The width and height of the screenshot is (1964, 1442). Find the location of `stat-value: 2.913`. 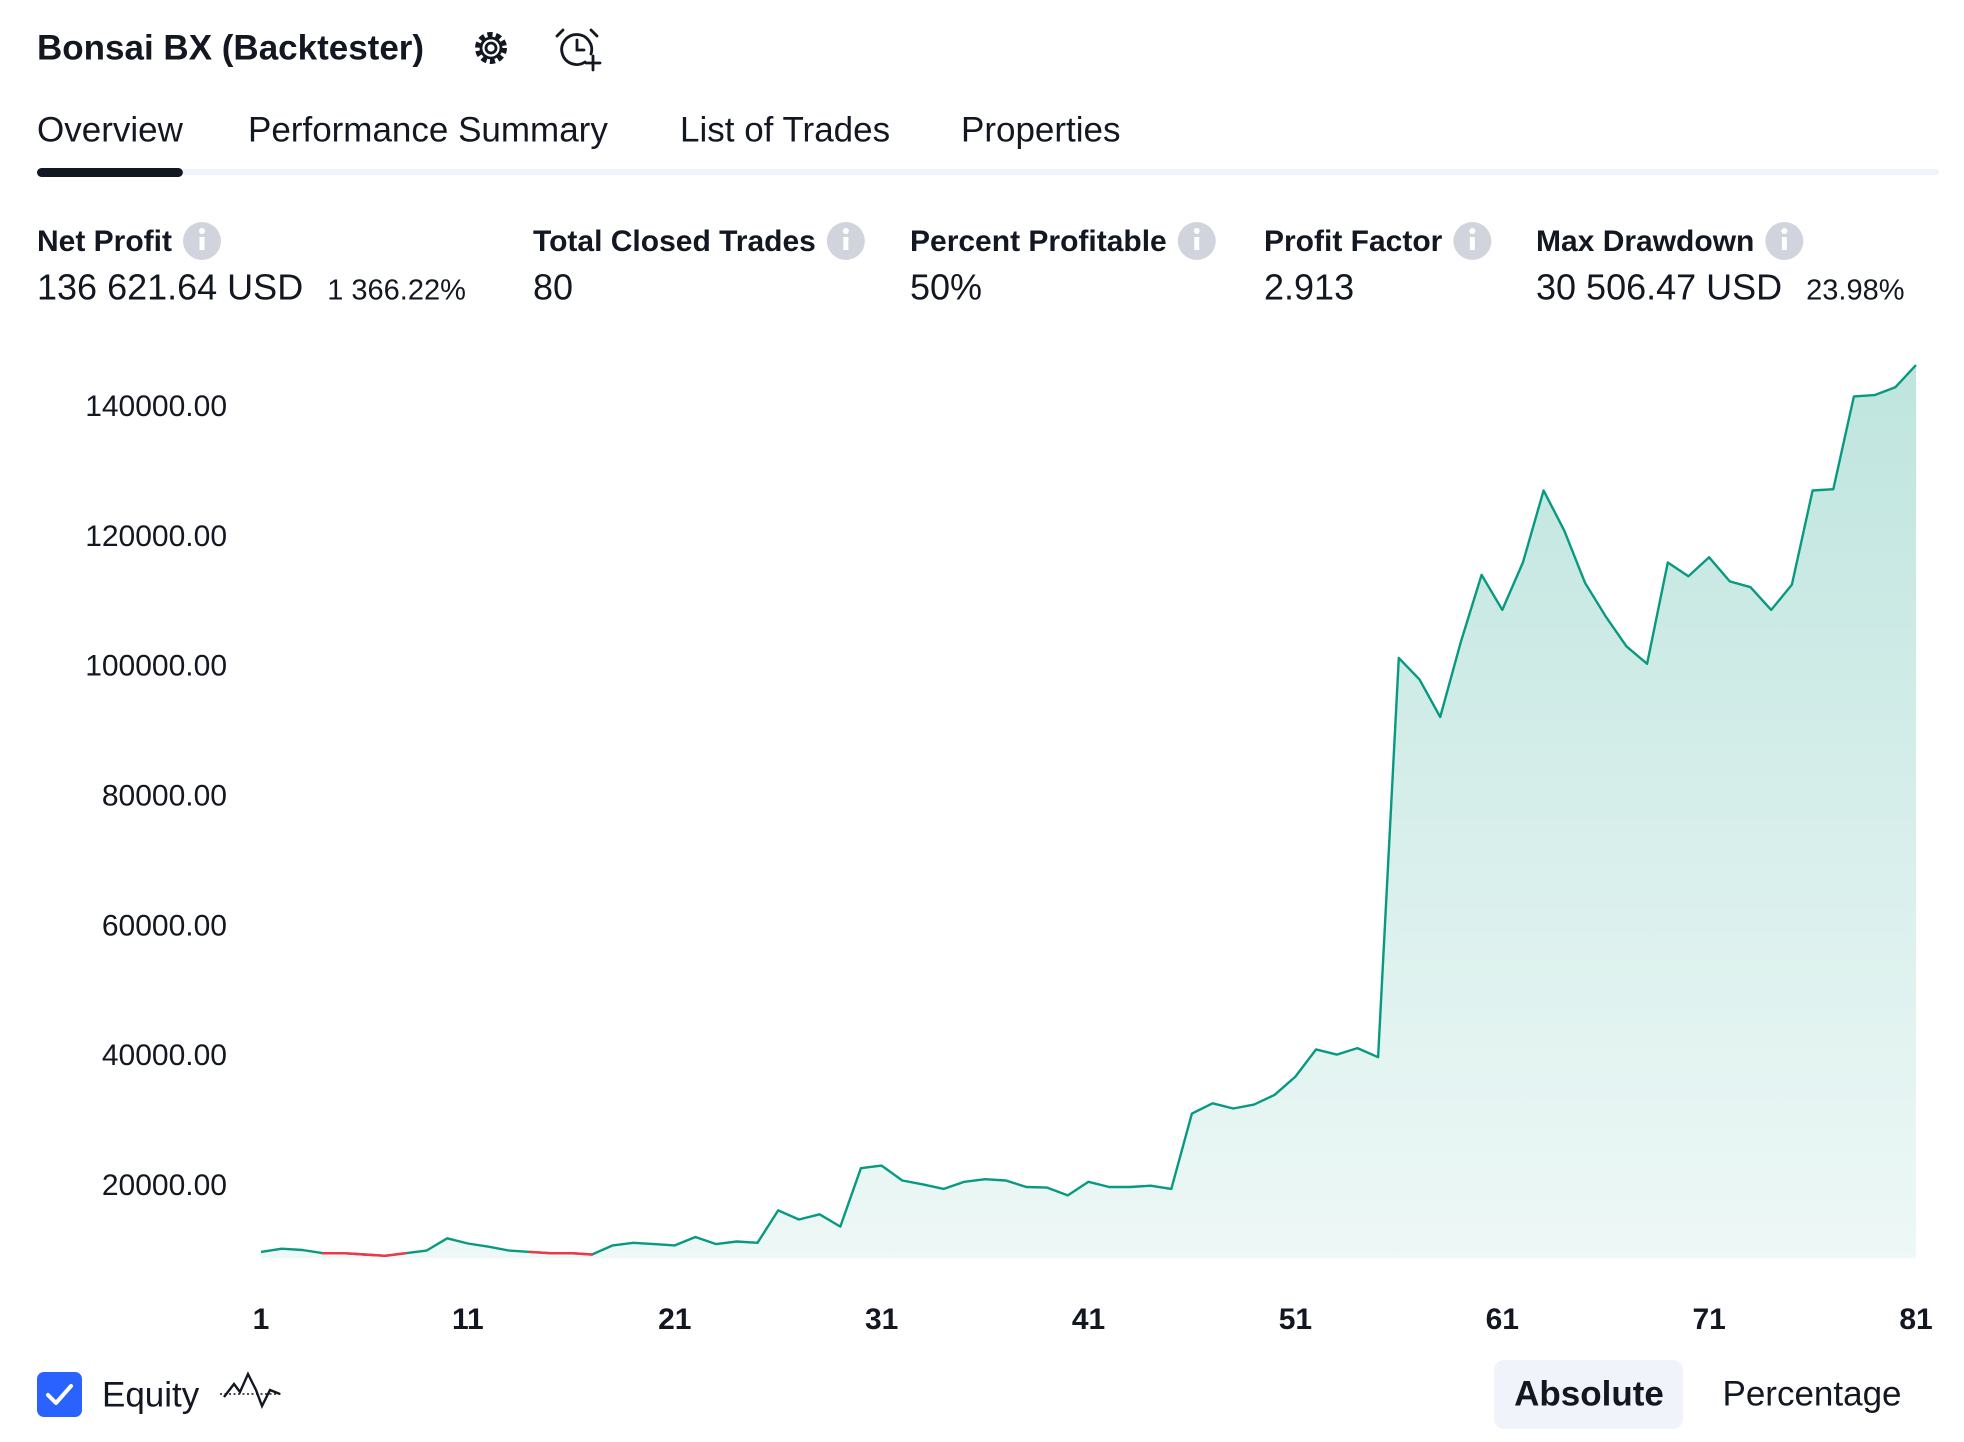

stat-value: 2.913 is located at coordinates (1309, 287).